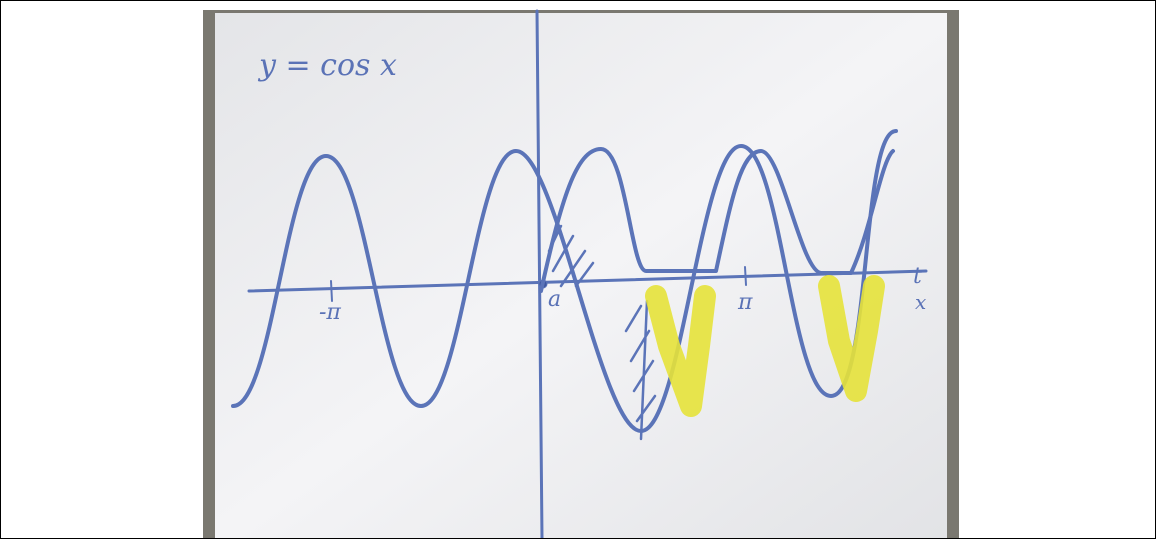 This screenshot has width=1156, height=539. I want to click on rectified-curve, so click(717, 220).